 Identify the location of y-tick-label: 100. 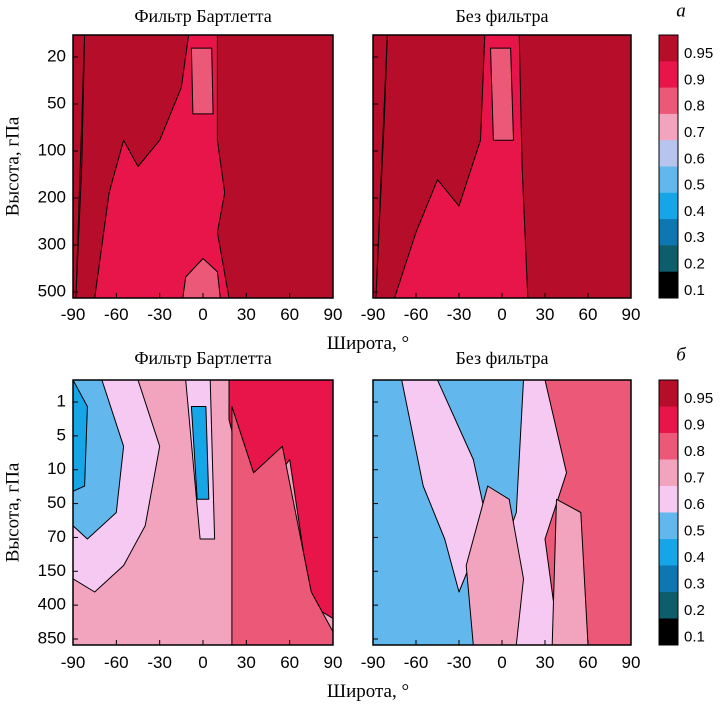
(52, 149).